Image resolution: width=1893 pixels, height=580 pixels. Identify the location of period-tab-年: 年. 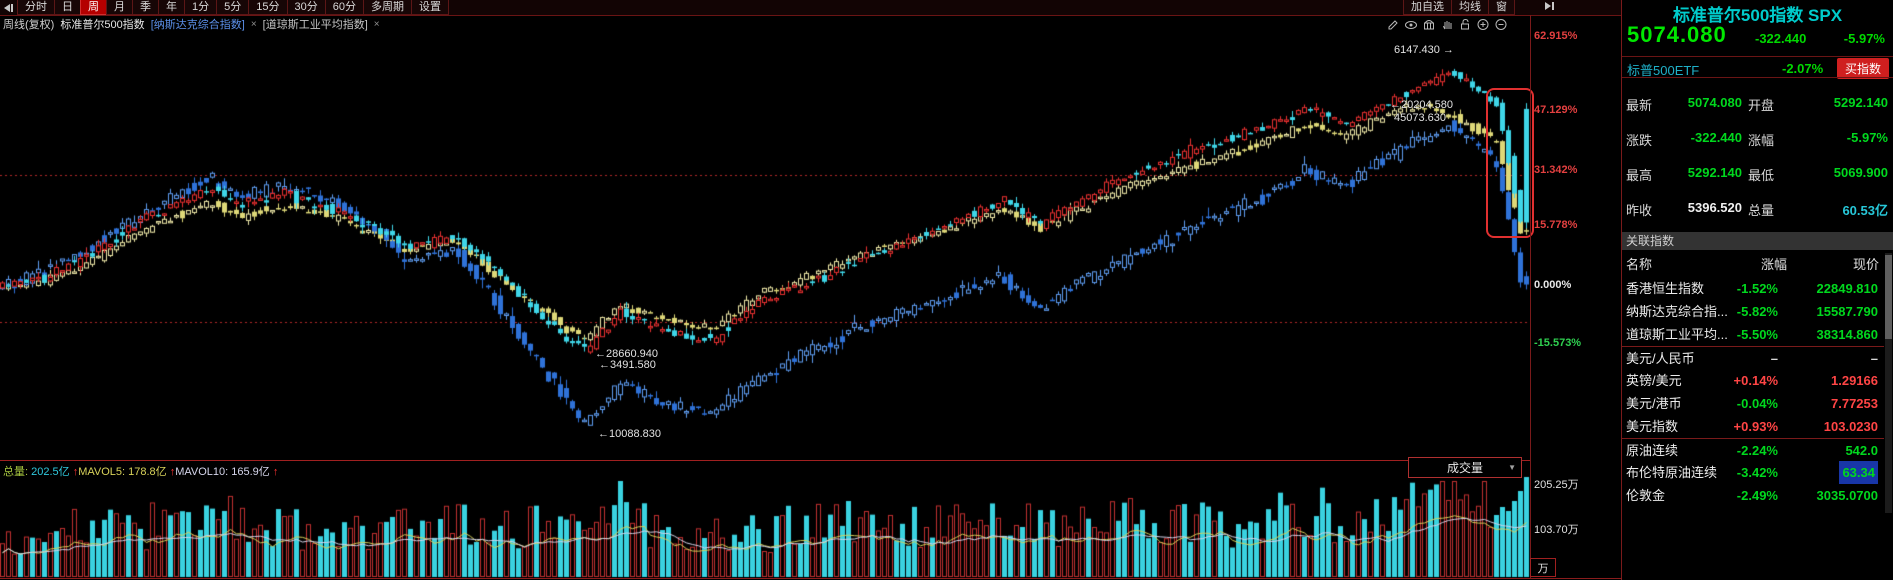
(171, 7).